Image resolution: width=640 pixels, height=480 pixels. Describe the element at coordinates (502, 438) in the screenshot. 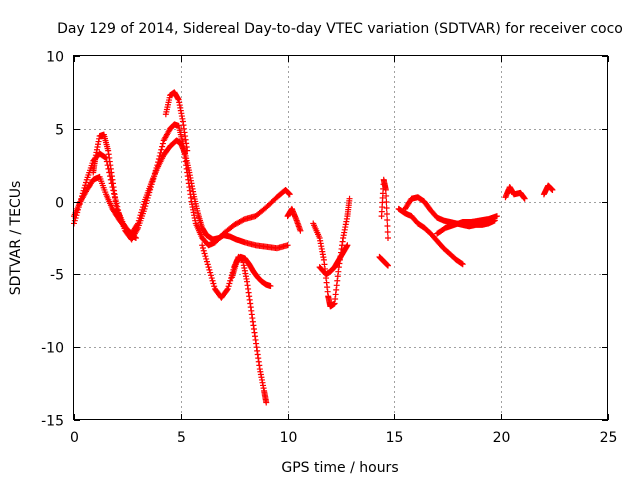

I see `x-tick-label: 20` at that location.